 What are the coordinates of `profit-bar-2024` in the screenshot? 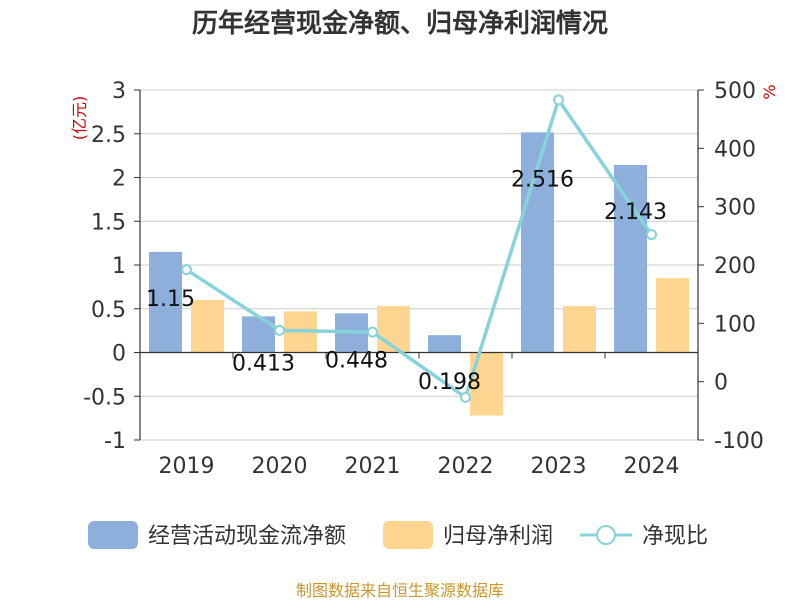 It's located at (672, 315).